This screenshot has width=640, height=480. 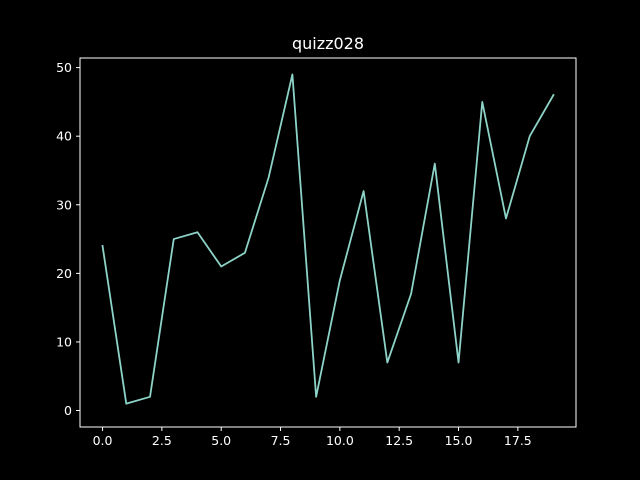 I want to click on x-tick-label: 10.0, so click(x=340, y=440).